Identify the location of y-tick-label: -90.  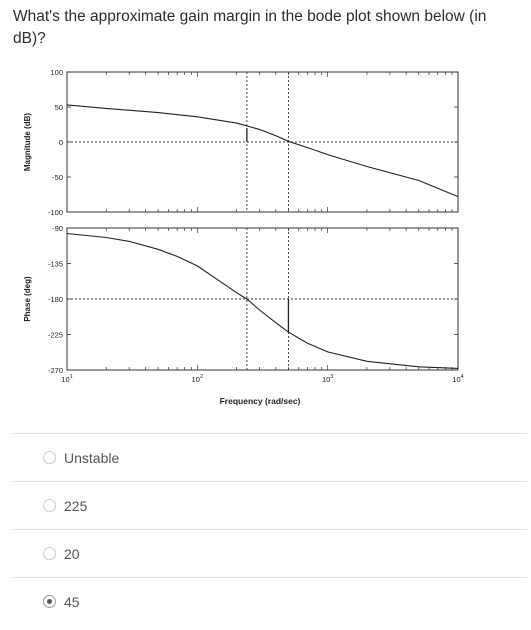
(57, 228).